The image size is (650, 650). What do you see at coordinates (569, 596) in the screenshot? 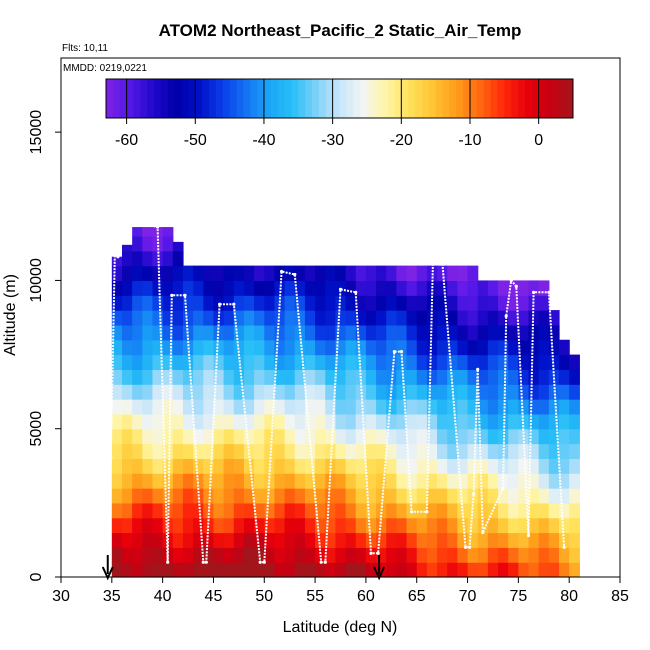
I see `x-tick-label: 80` at bounding box center [569, 596].